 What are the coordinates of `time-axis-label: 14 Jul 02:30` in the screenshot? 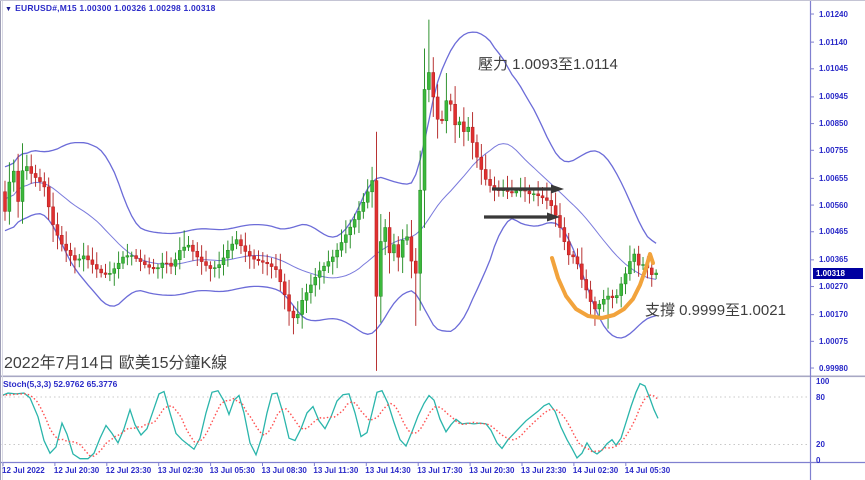 It's located at (595, 470).